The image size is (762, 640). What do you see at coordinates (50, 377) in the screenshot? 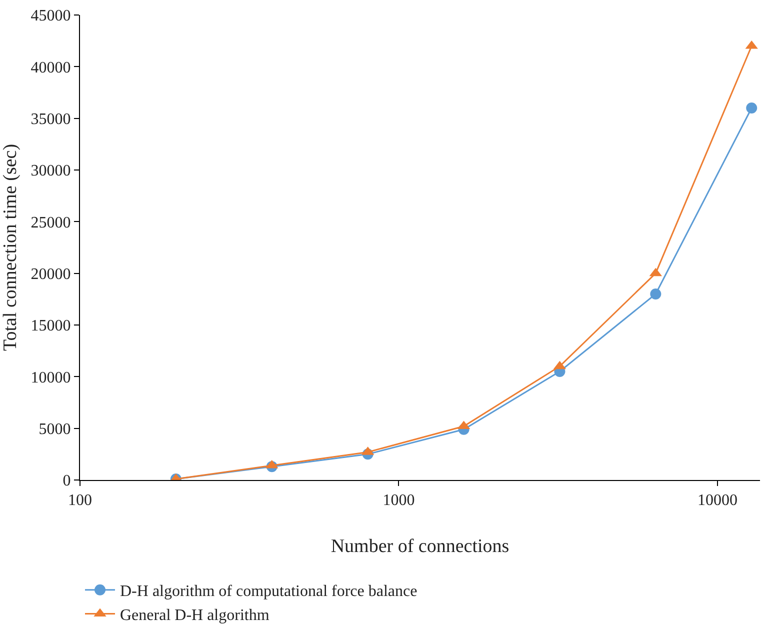
I see `y-tick-label: 10000` at bounding box center [50, 377].